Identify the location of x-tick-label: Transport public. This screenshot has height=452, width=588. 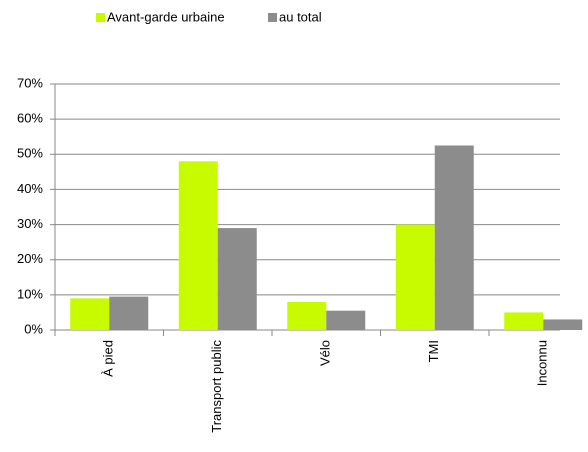
(216, 386).